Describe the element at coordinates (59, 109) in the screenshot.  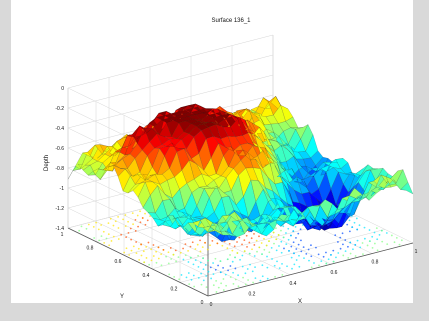
I see `z-tick-label: -0.2` at that location.